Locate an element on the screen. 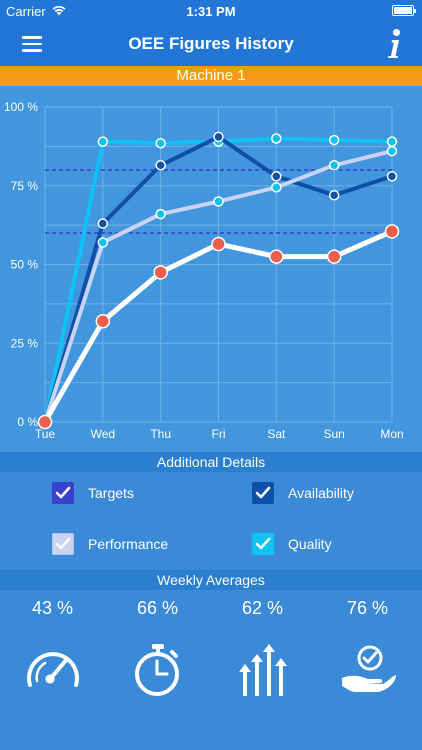  x-tick-label: Thu is located at coordinates (160, 434).